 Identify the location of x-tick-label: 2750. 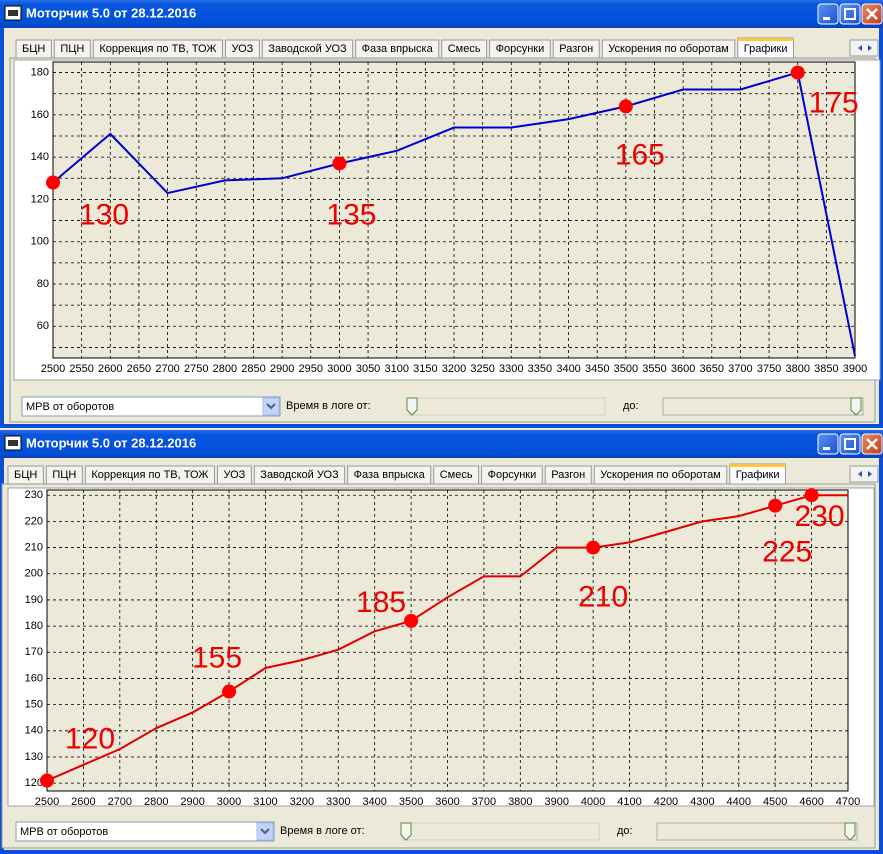
(196, 369).